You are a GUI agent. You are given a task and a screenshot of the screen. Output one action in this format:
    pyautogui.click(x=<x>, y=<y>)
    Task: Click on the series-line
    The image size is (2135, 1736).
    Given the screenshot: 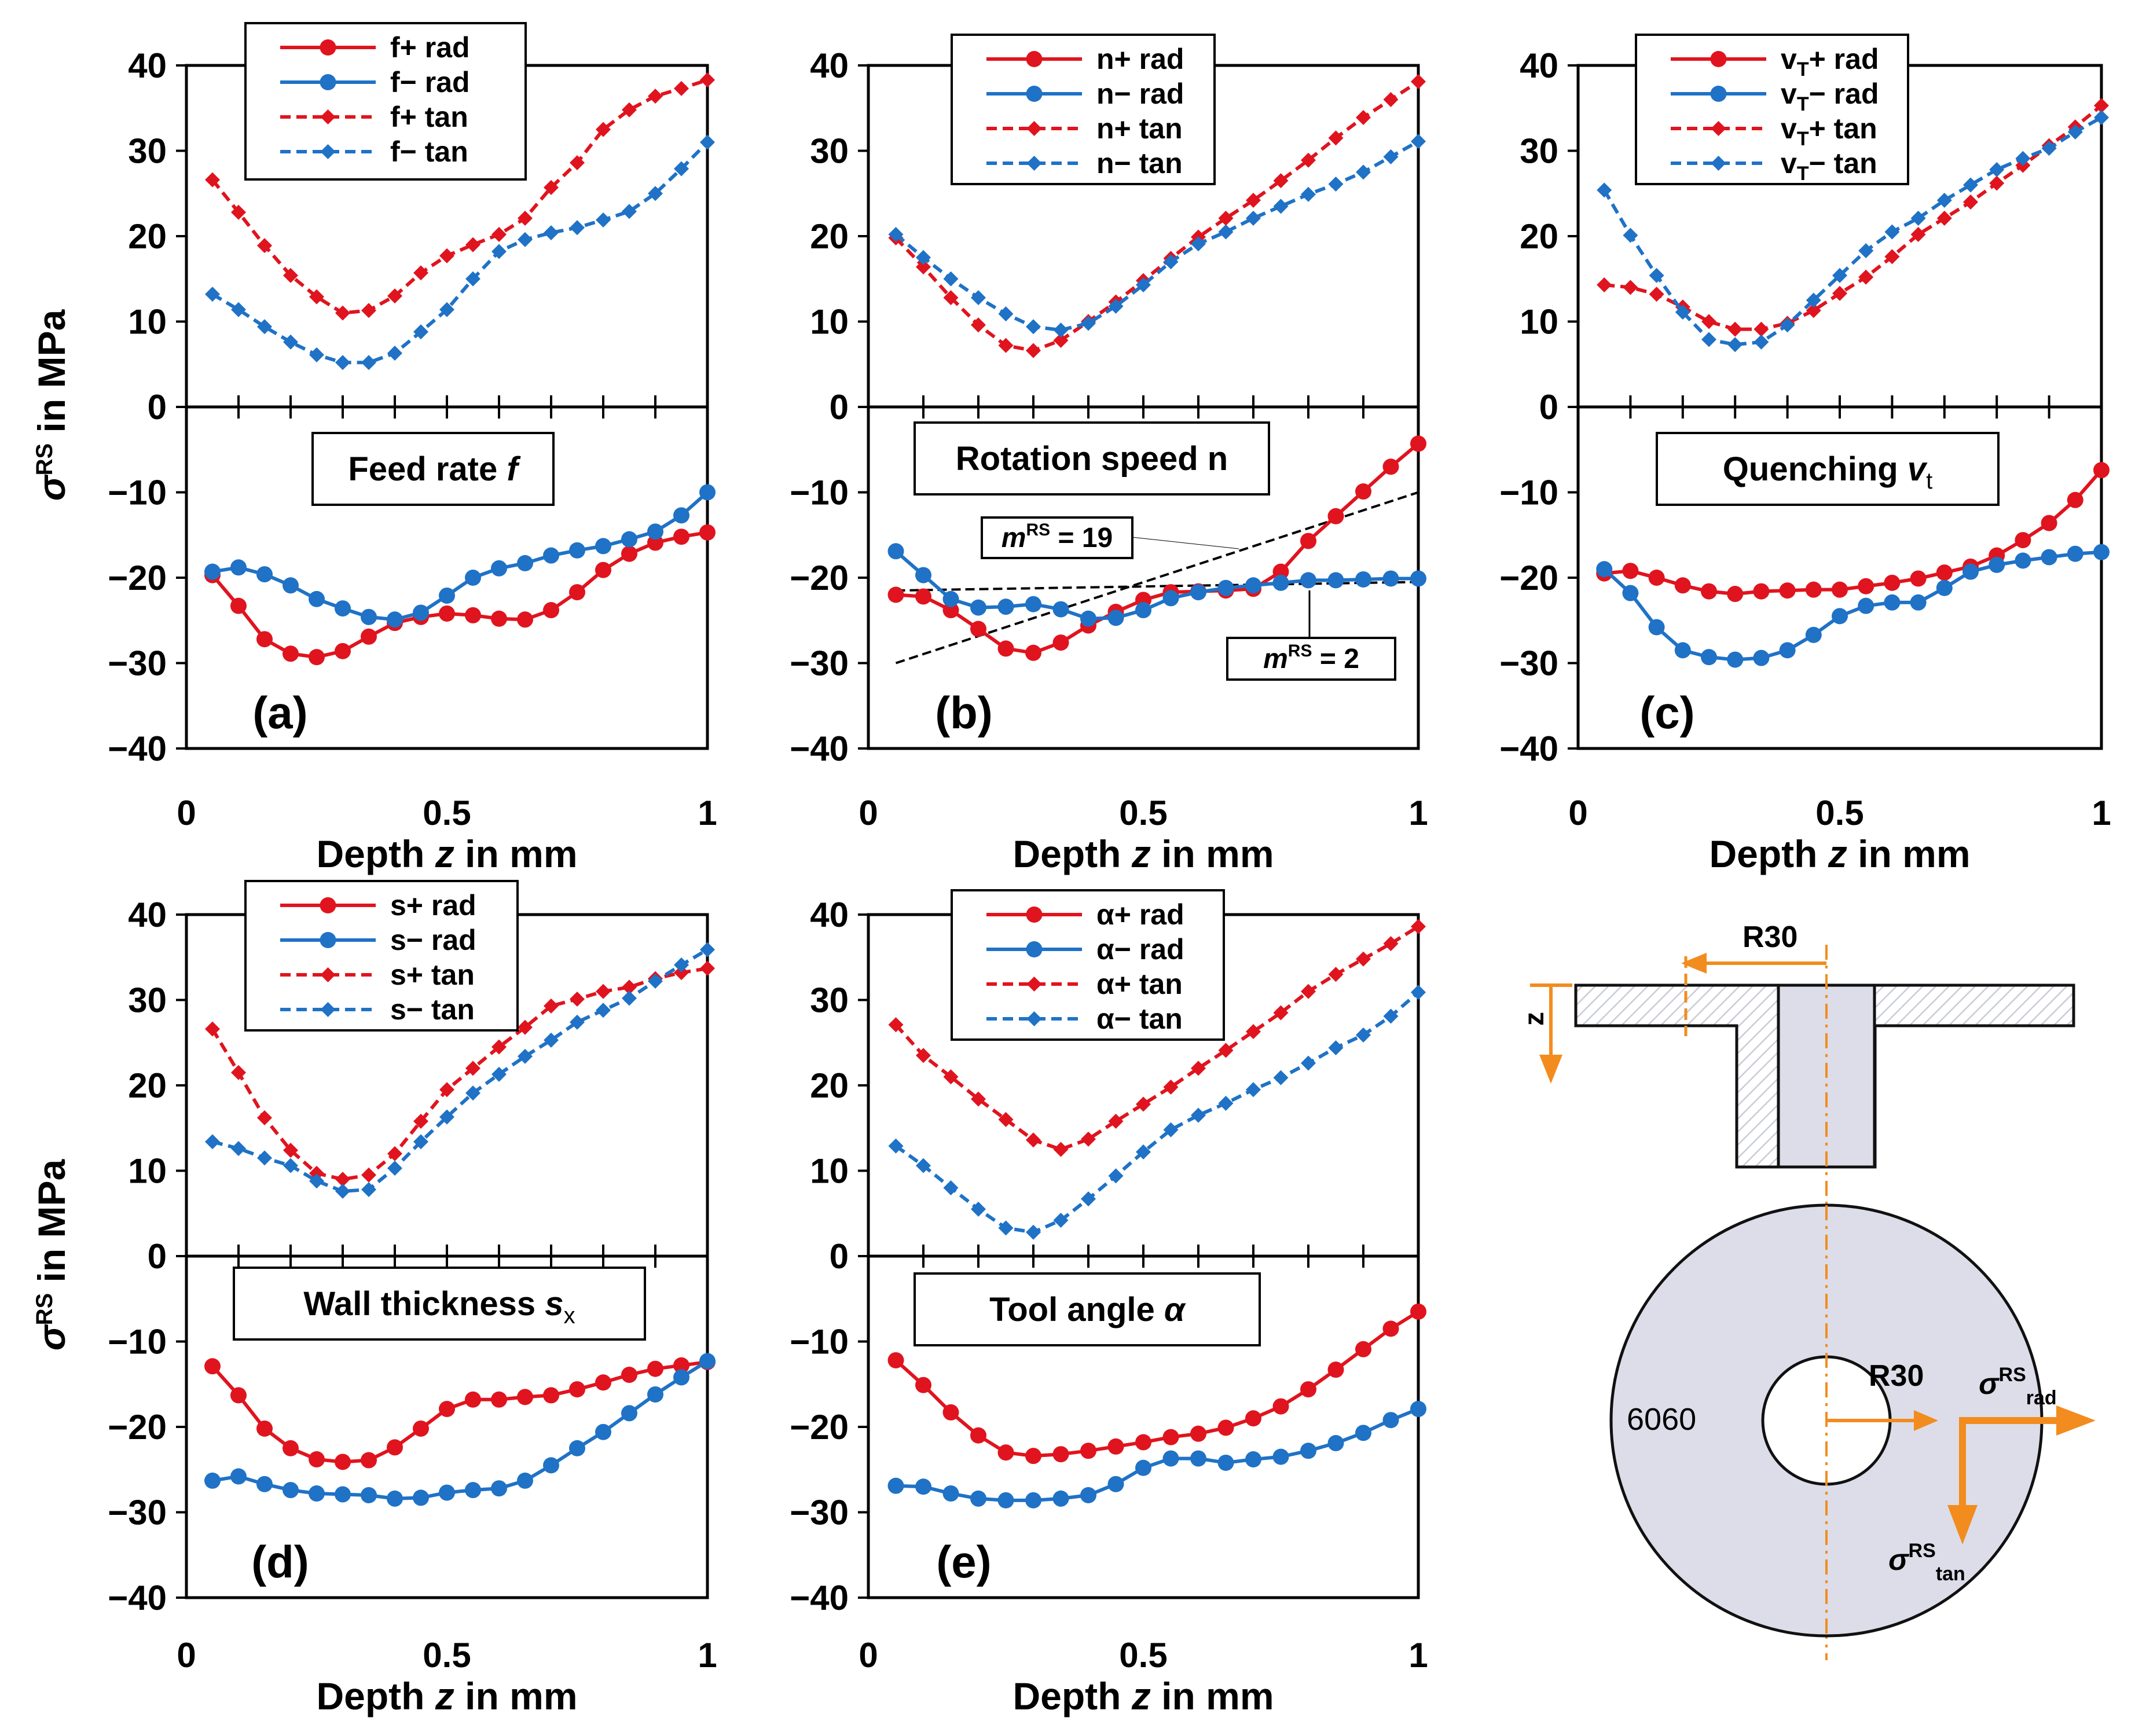 What is the action you would take?
    pyautogui.click(x=459, y=196)
    